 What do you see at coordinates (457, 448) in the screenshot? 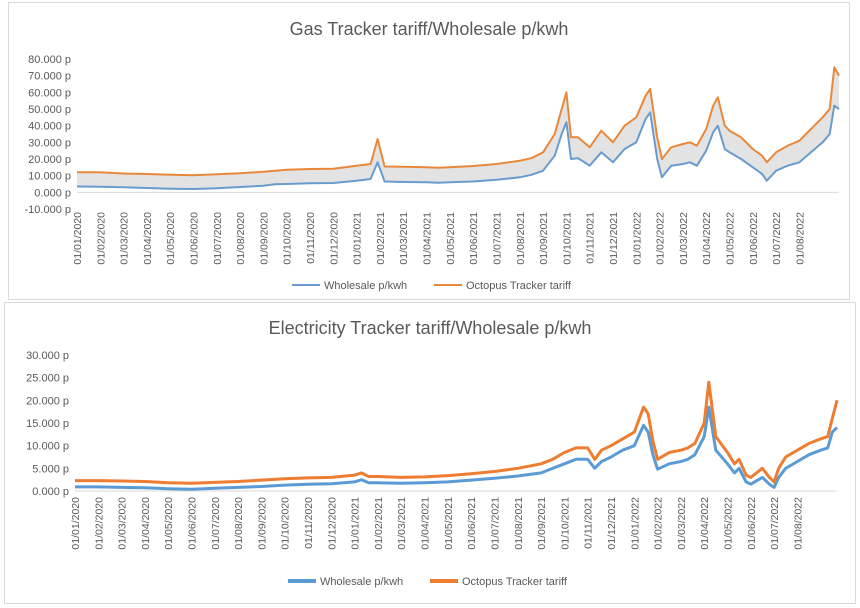
I see `electricity-series-line-wholesale` at bounding box center [457, 448].